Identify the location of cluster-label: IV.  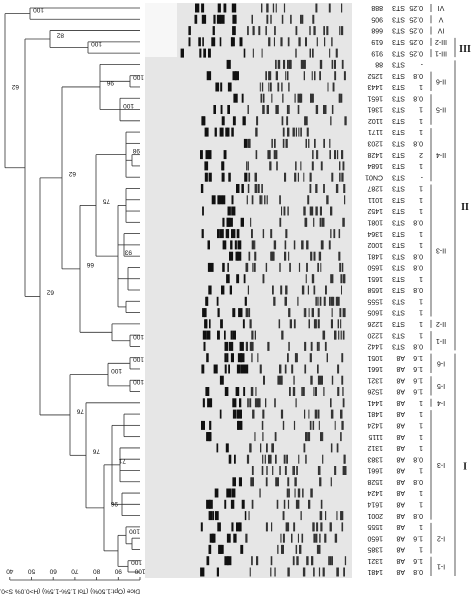
(440, 30).